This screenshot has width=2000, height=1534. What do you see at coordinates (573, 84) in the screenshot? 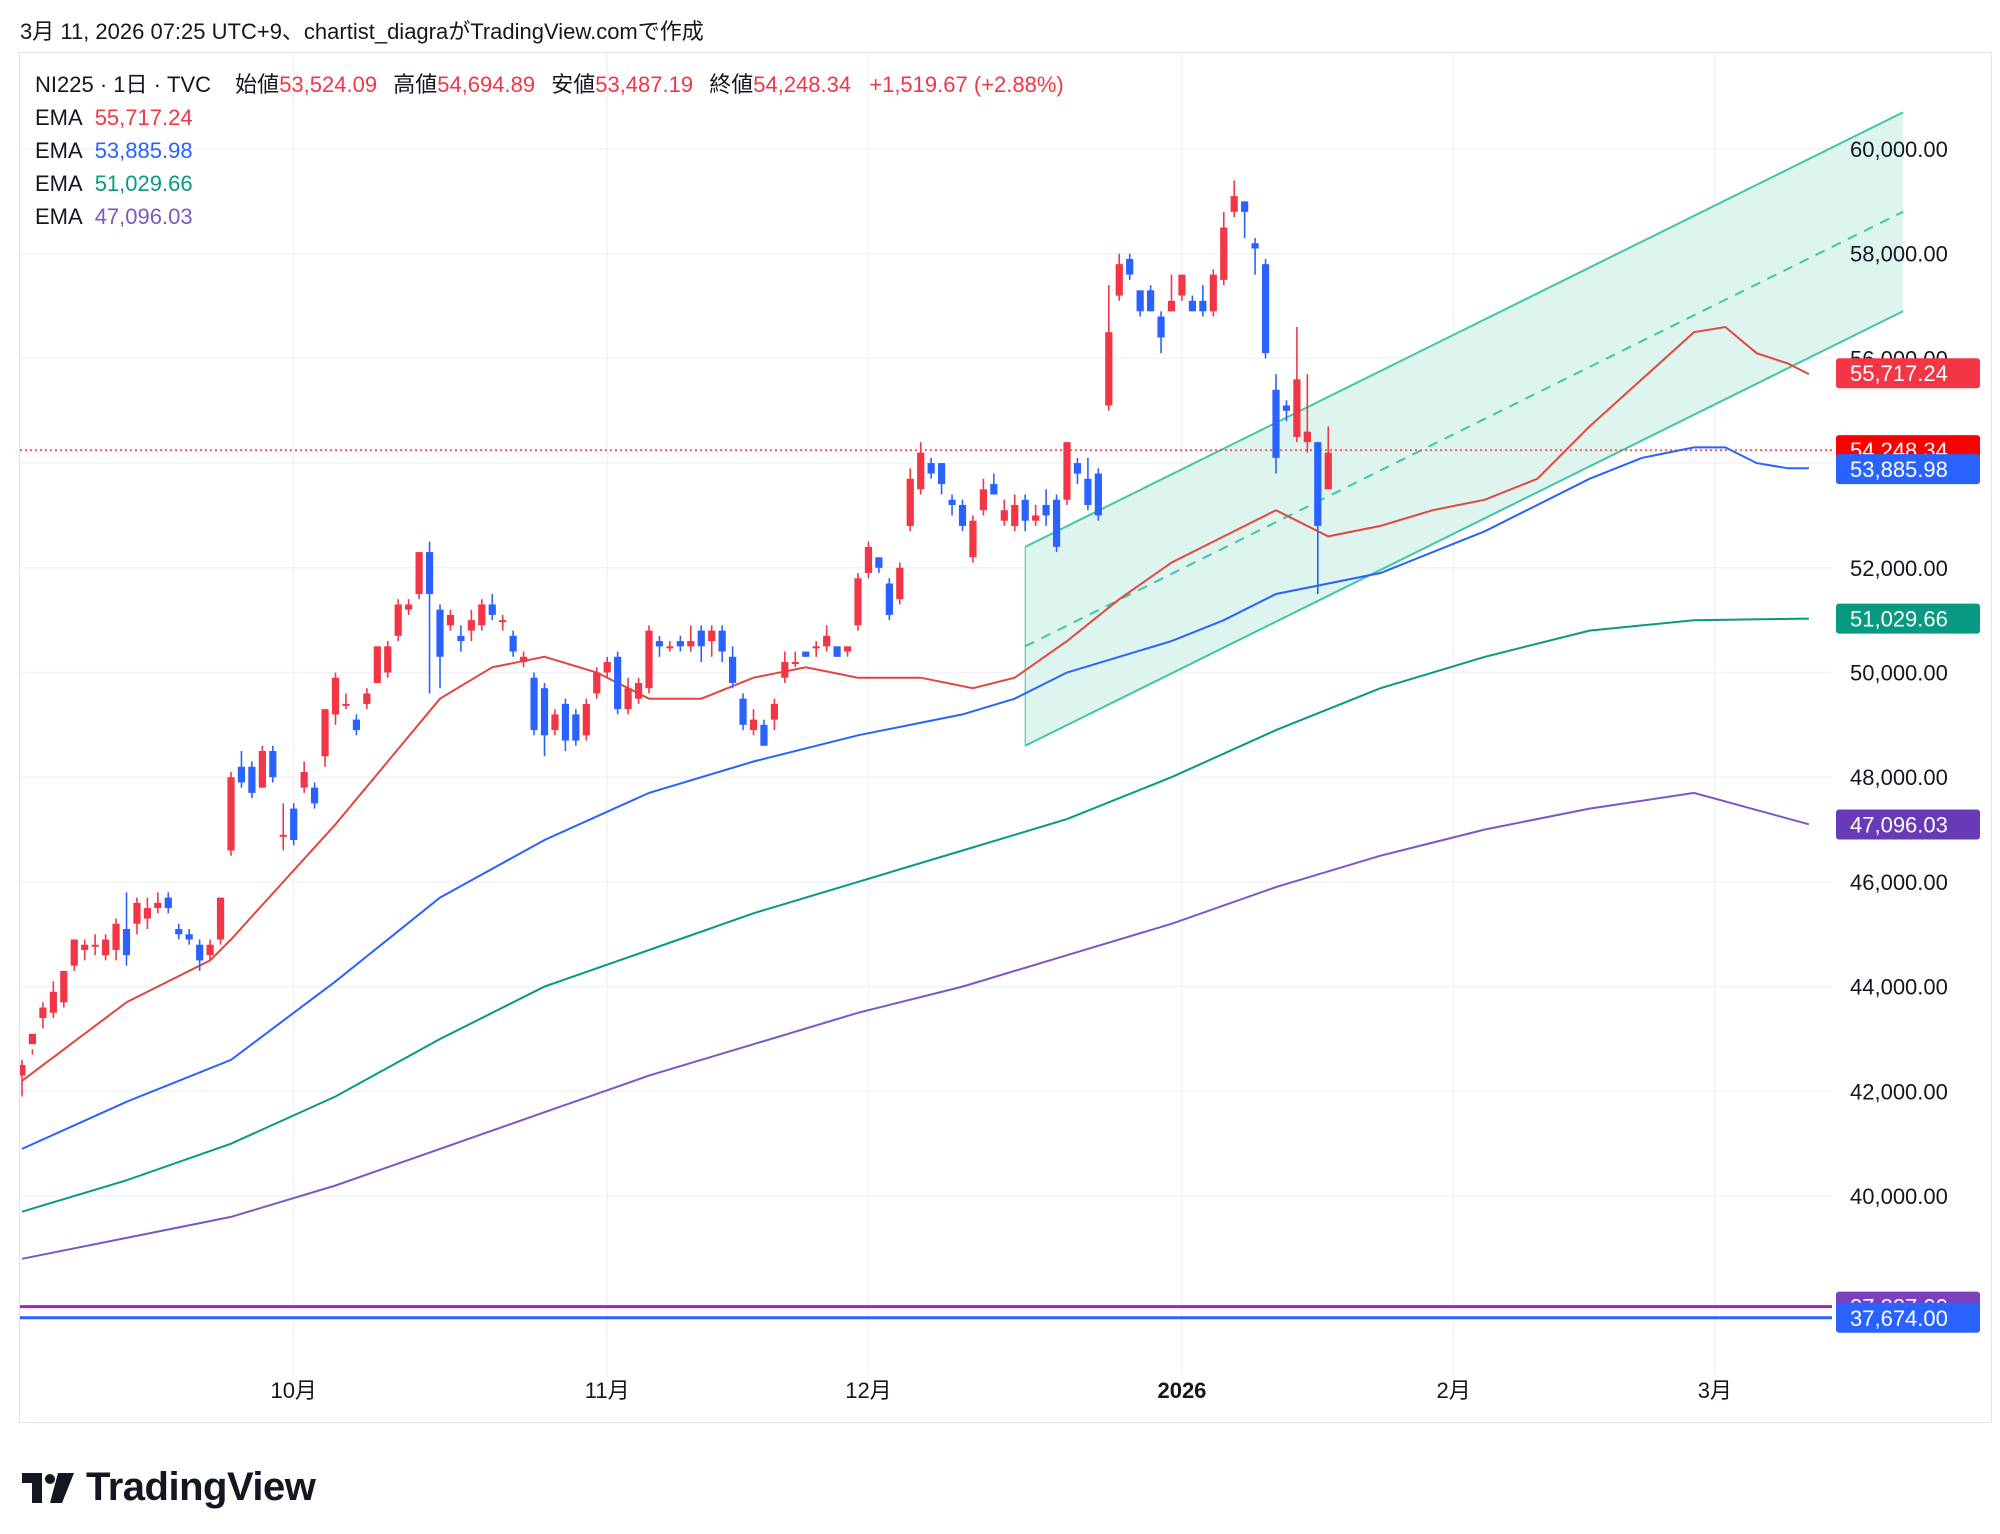
I see `low-label: 安値` at bounding box center [573, 84].